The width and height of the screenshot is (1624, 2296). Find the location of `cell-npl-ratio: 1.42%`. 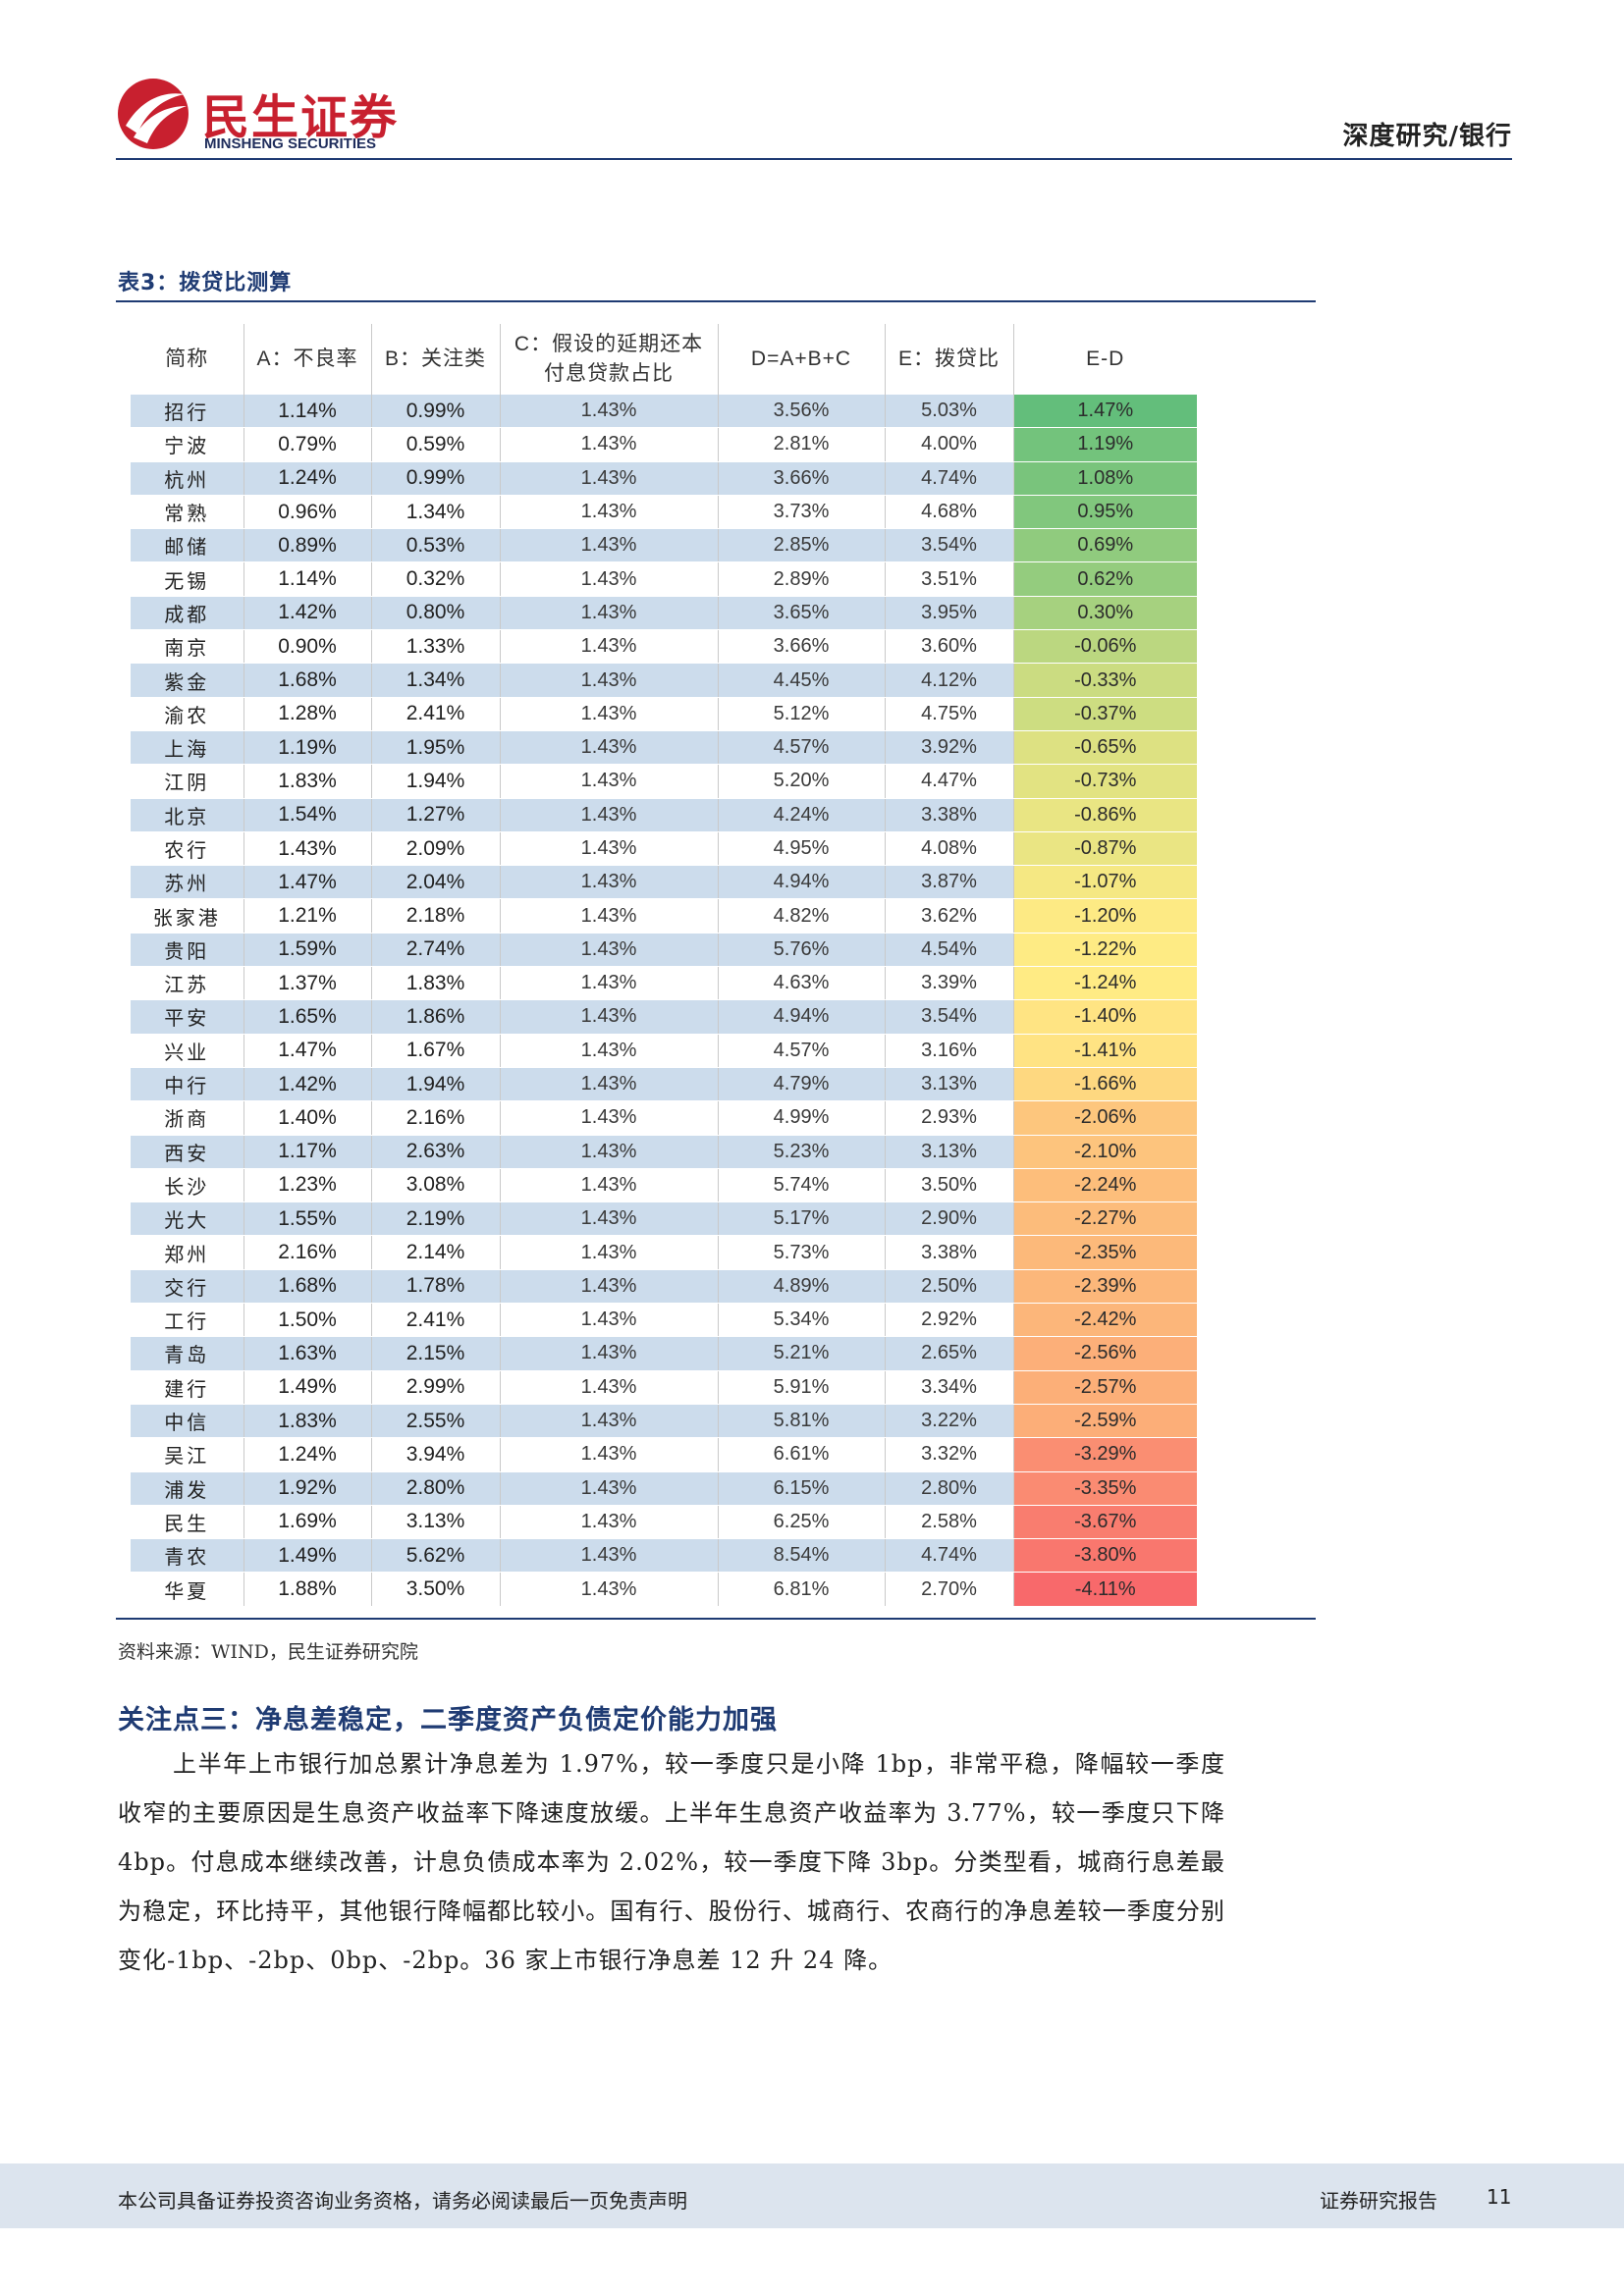

cell-npl-ratio: 1.42% is located at coordinates (308, 1084).